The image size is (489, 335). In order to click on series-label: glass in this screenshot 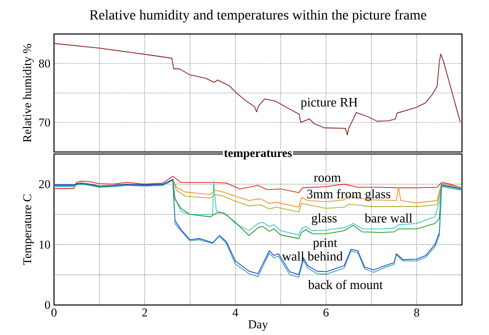, I will do `click(324, 219)`.